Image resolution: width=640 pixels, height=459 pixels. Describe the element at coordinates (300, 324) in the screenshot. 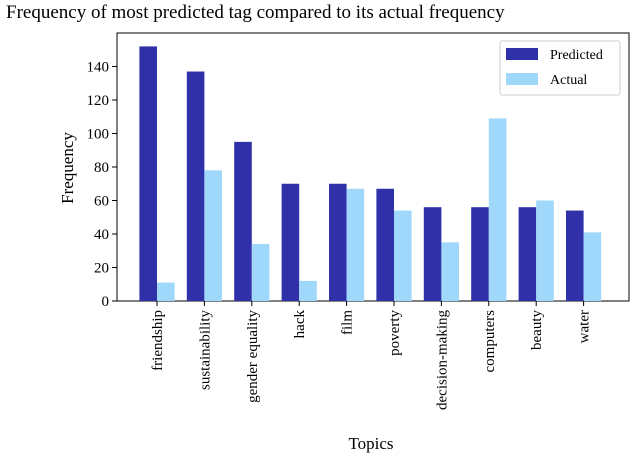

I see `x-tick-label: hack` at that location.